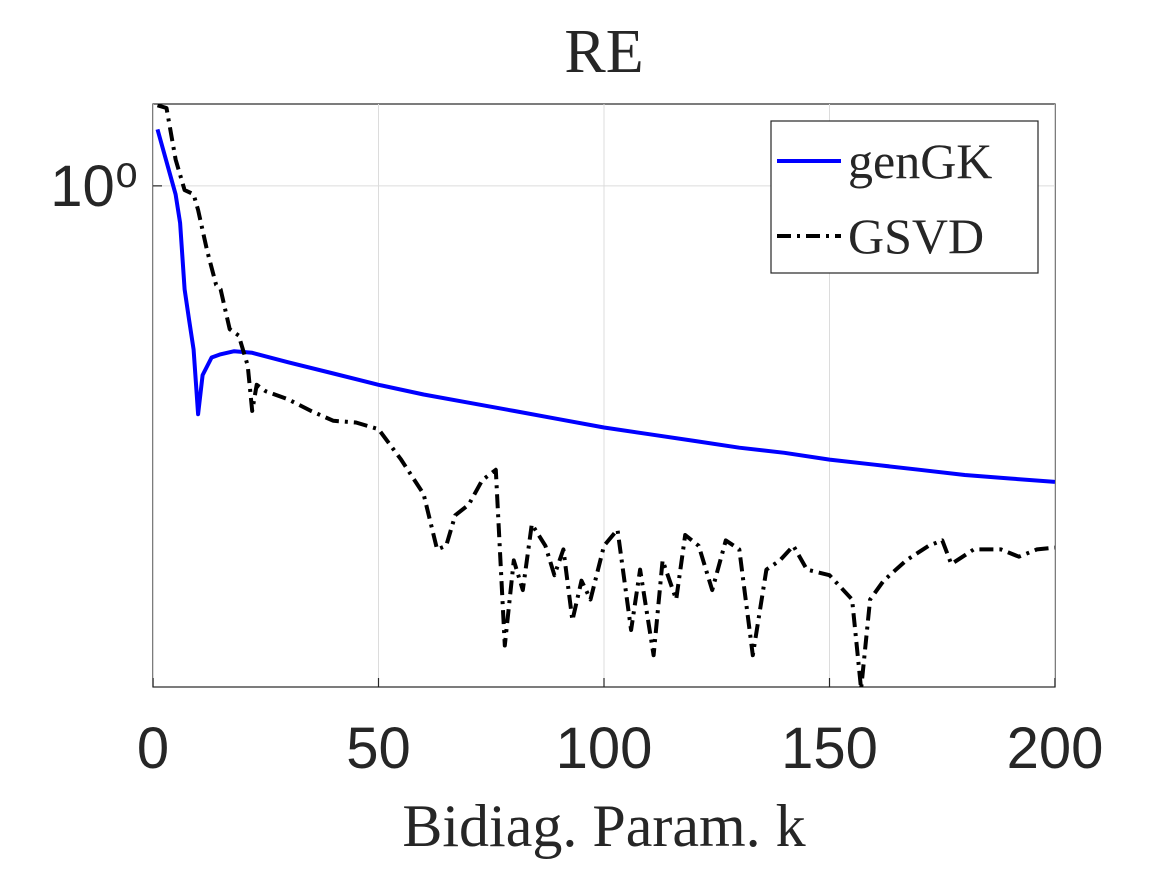  I want to click on legend-label: GSVD, so click(916, 236).